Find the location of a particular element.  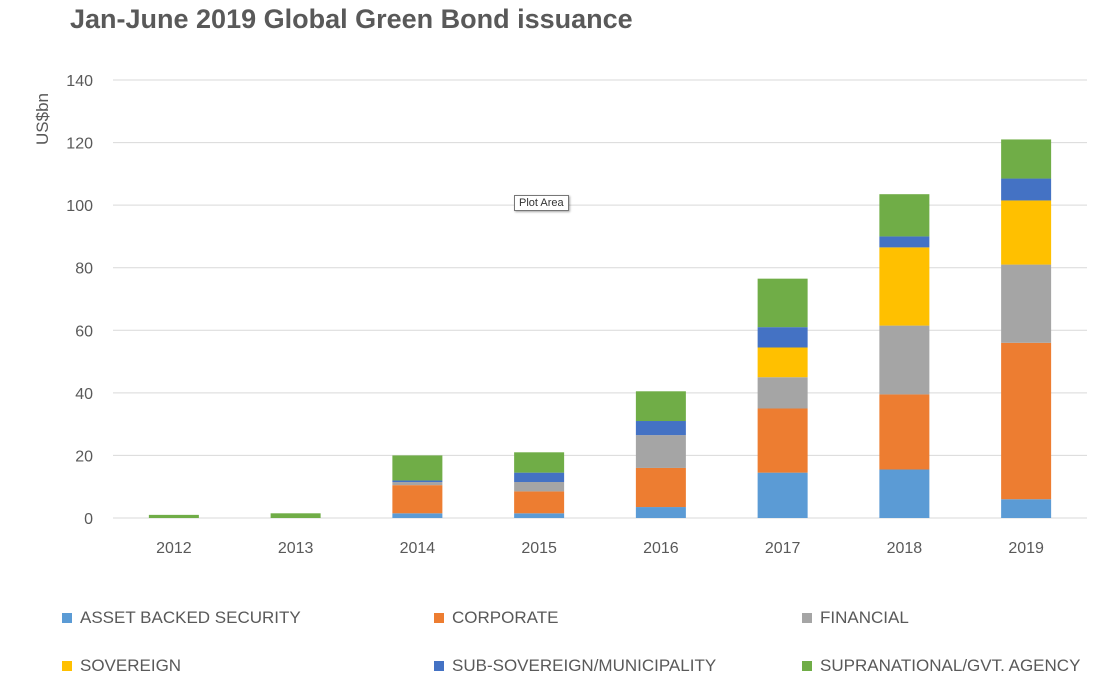

y-tick-label: 40 is located at coordinates (84, 394).